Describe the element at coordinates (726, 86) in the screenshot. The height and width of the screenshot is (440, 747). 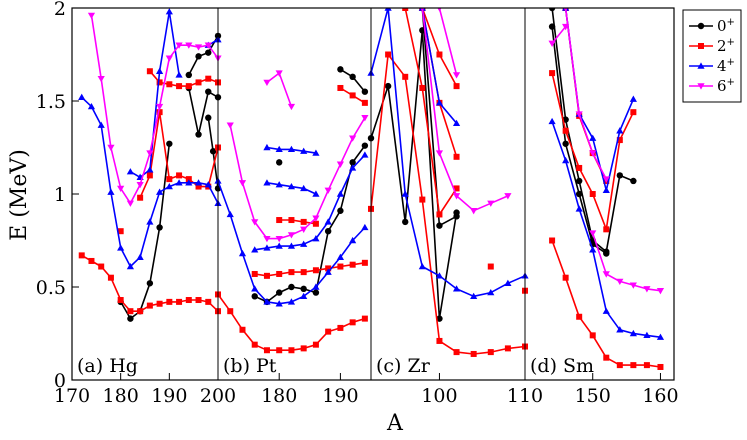
I see `legend-label: 6+` at that location.